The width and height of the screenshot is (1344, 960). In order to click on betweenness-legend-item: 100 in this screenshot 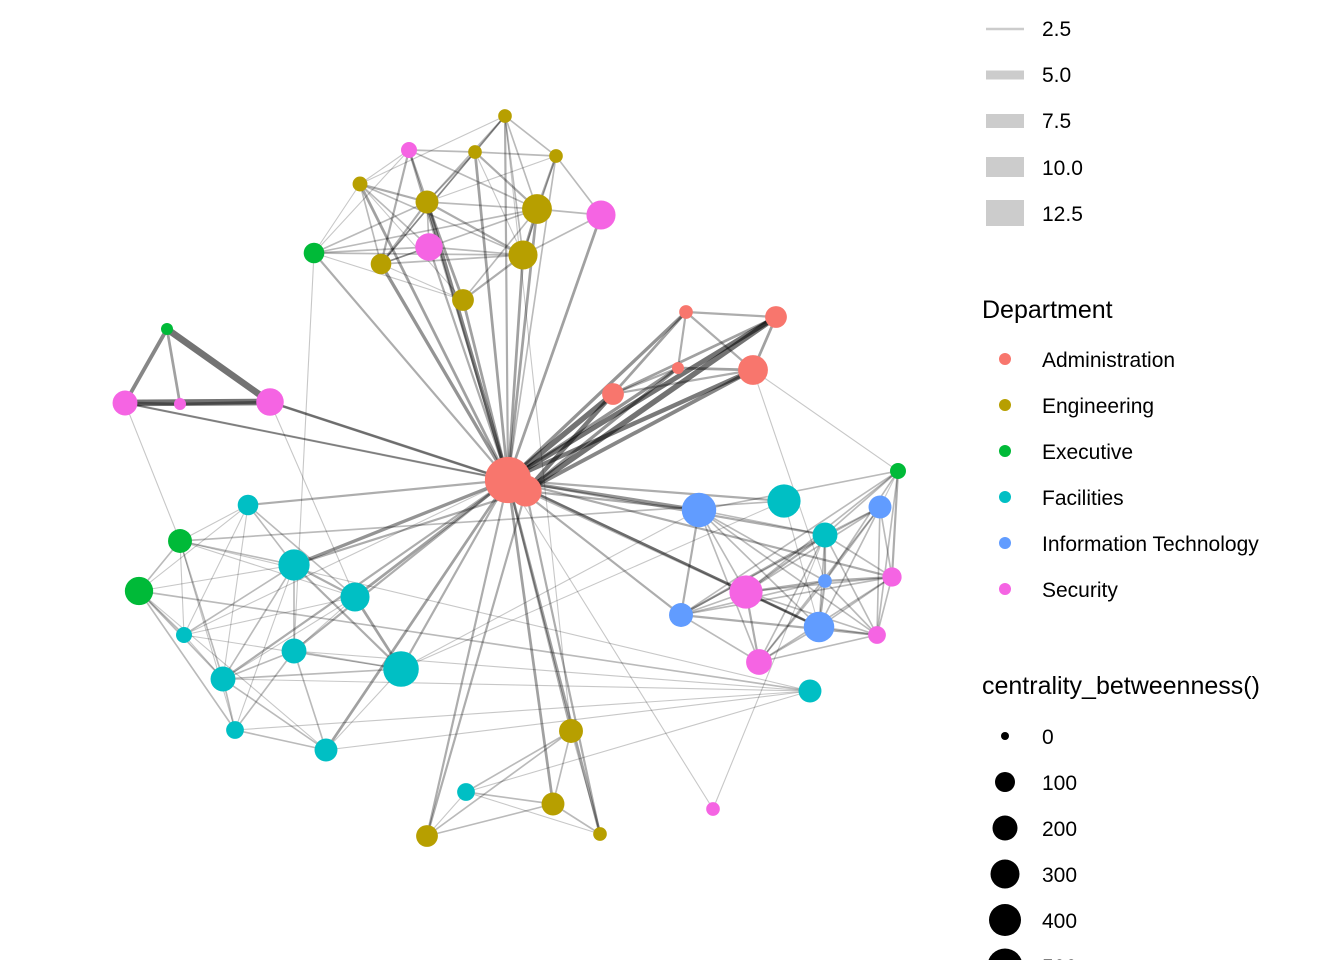, I will do `click(1036, 783)`.